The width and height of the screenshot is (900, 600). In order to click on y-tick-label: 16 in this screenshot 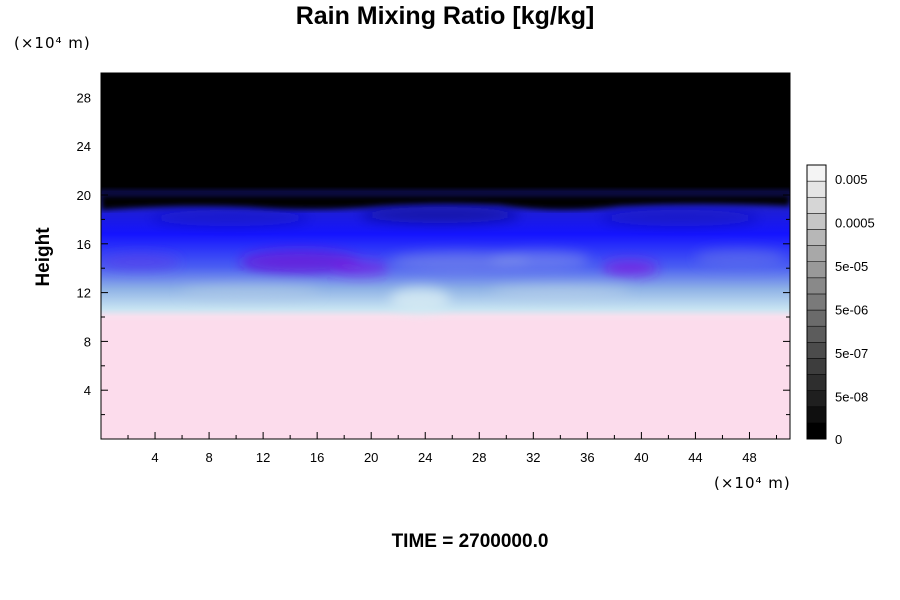, I will do `click(84, 244)`.